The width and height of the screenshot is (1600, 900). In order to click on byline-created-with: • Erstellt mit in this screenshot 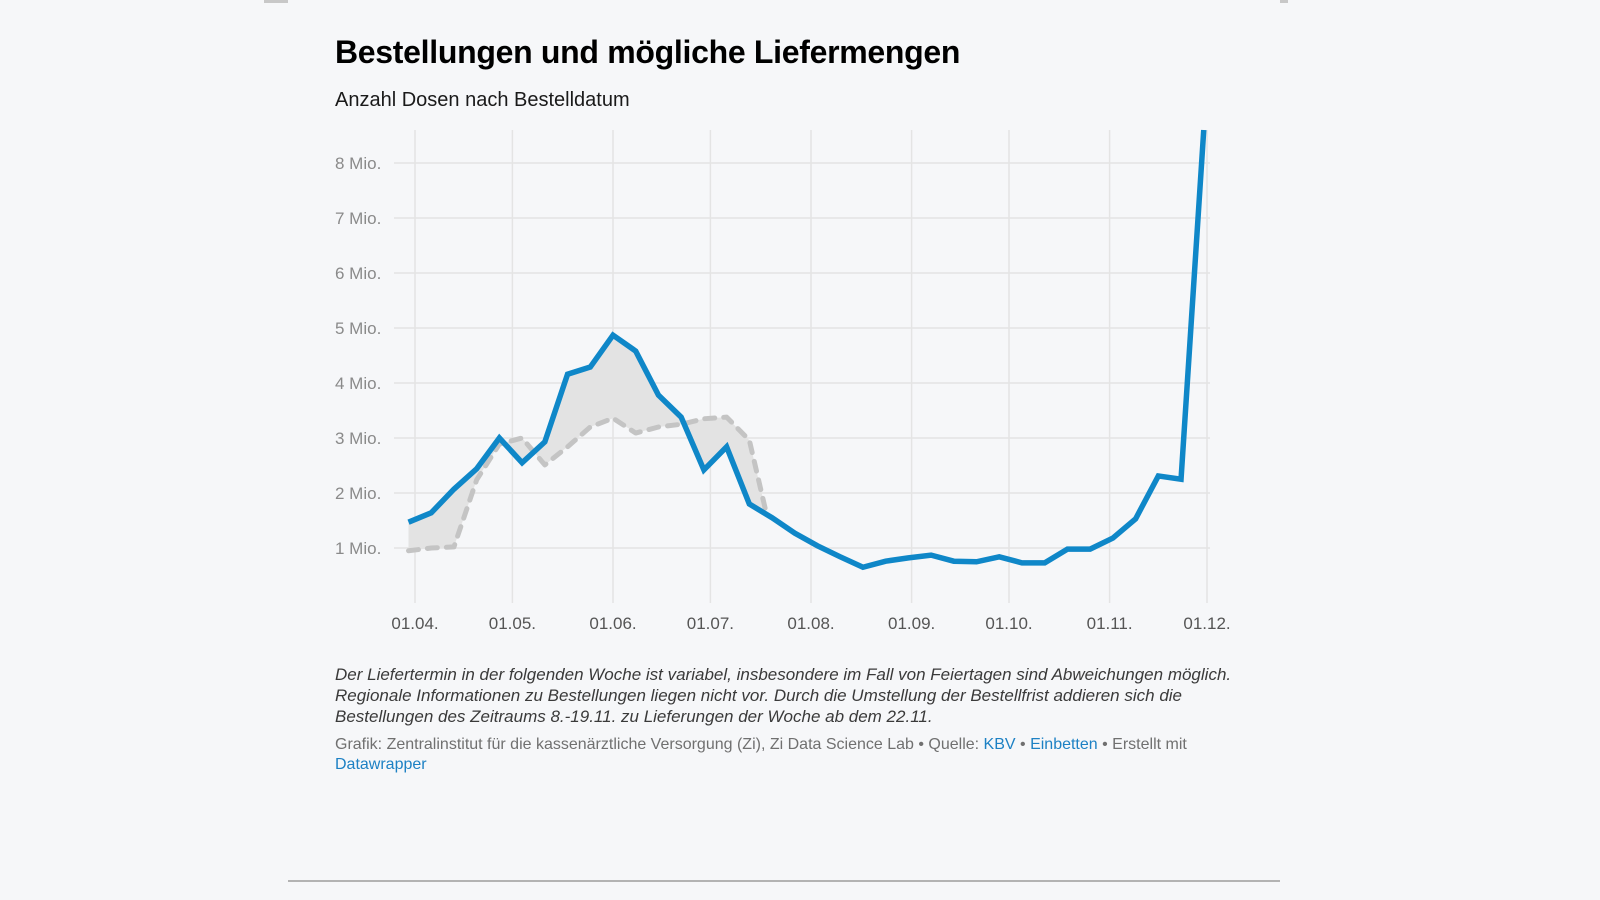, I will do `click(1142, 744)`.